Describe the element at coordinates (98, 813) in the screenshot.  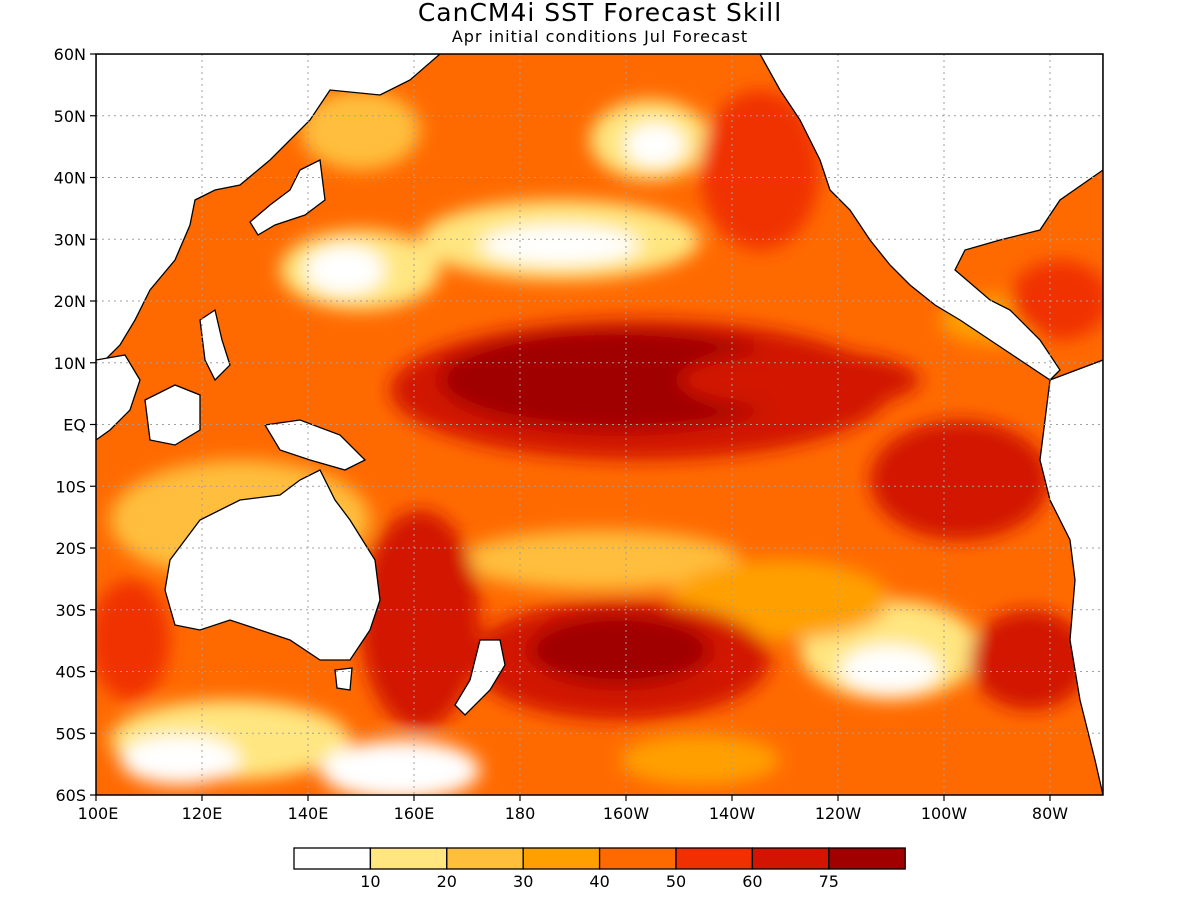
I see `lon-tick-label: 100E` at that location.